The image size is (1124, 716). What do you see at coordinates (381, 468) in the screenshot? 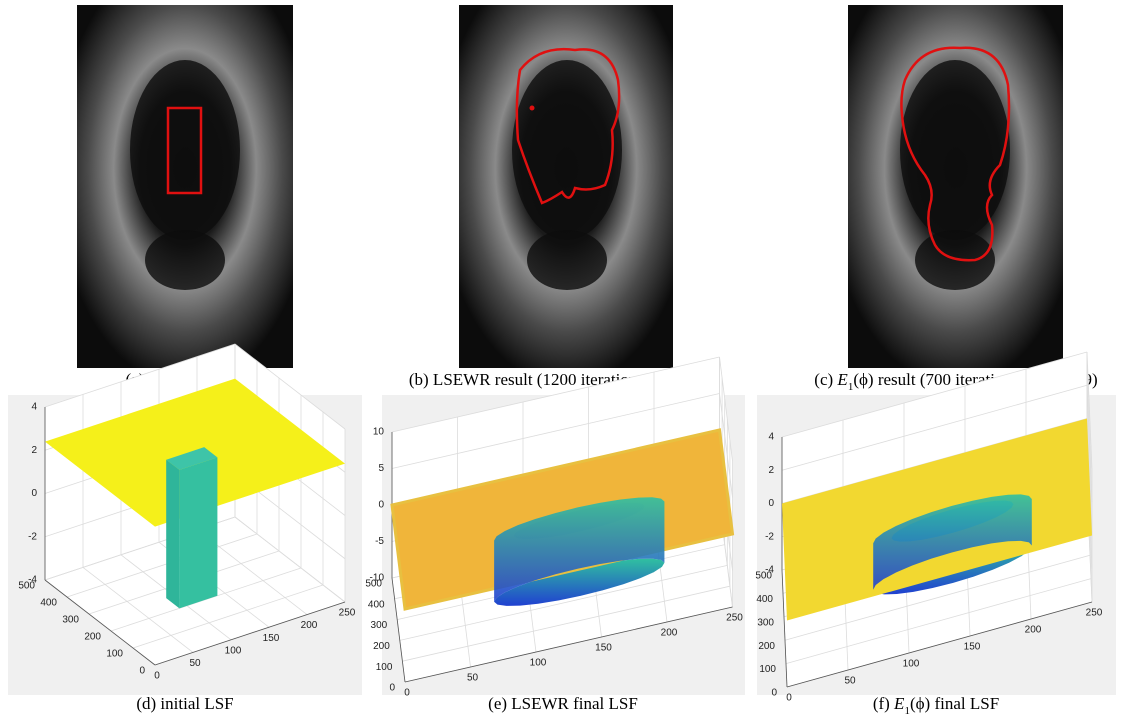
I see `z-tick-label: 5` at bounding box center [381, 468].